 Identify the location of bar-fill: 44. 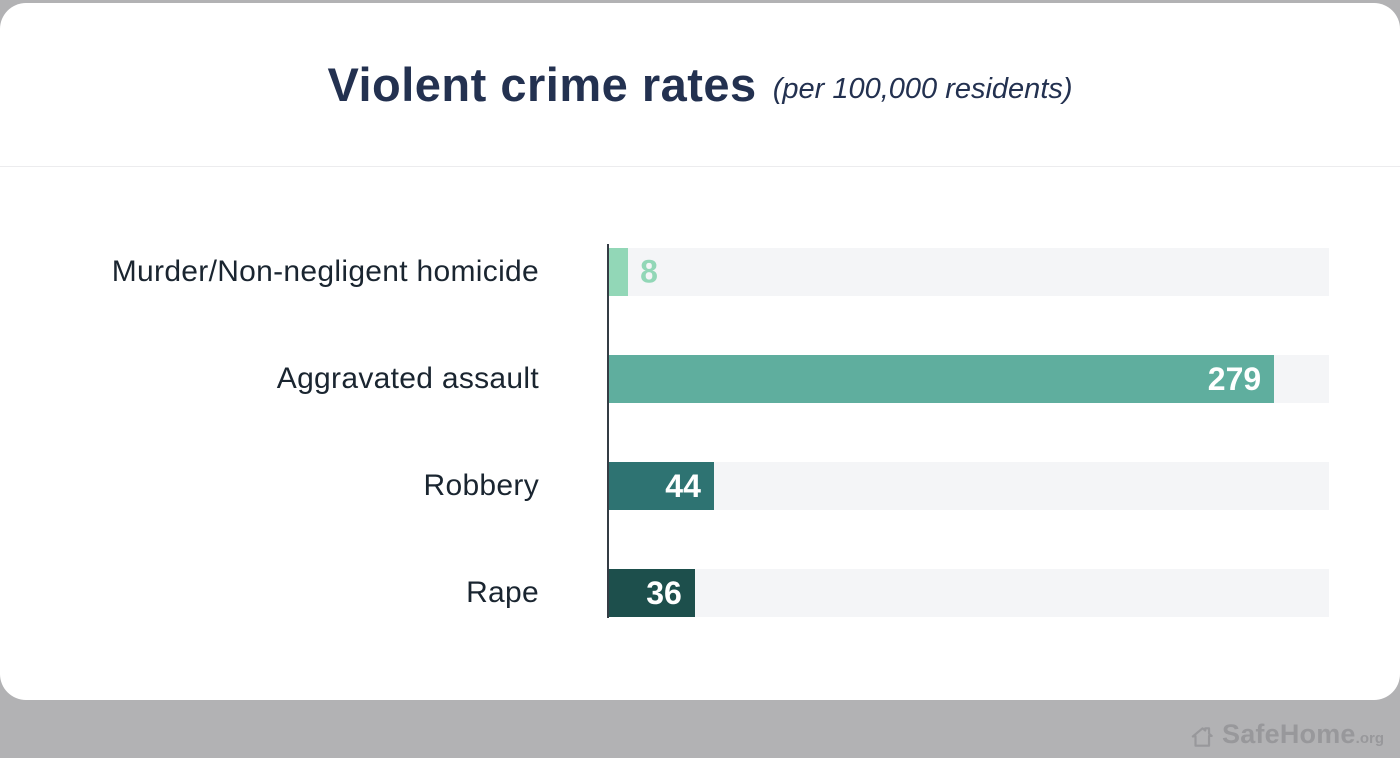
(661, 486).